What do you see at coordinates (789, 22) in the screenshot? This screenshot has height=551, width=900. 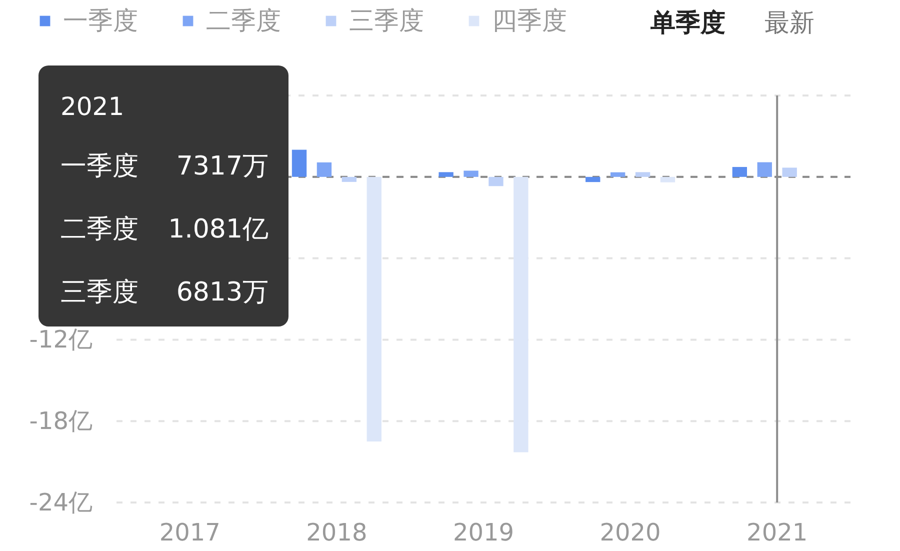 I see `text: 最新` at bounding box center [789, 22].